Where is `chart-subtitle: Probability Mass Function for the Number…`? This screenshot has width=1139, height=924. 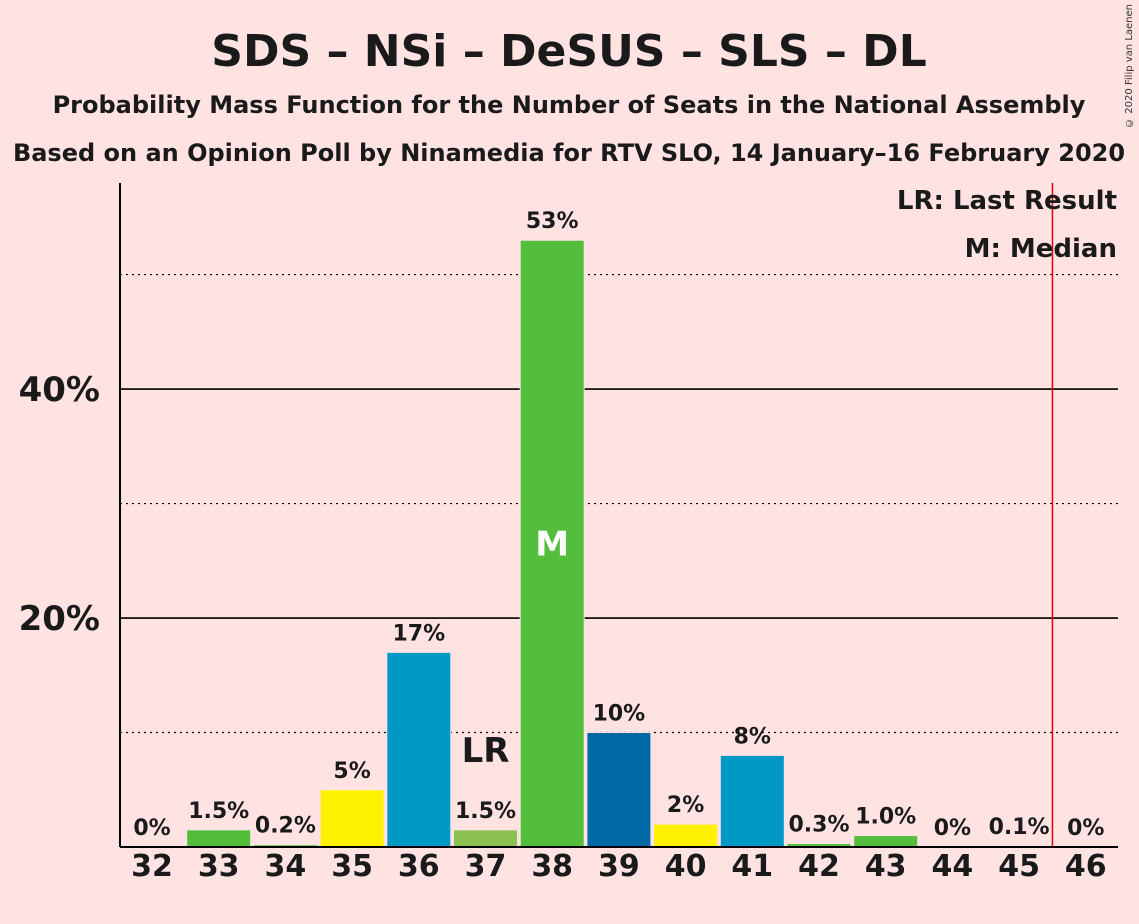
chart-subtitle: Probability Mass Function for the Number… is located at coordinates (569, 105).